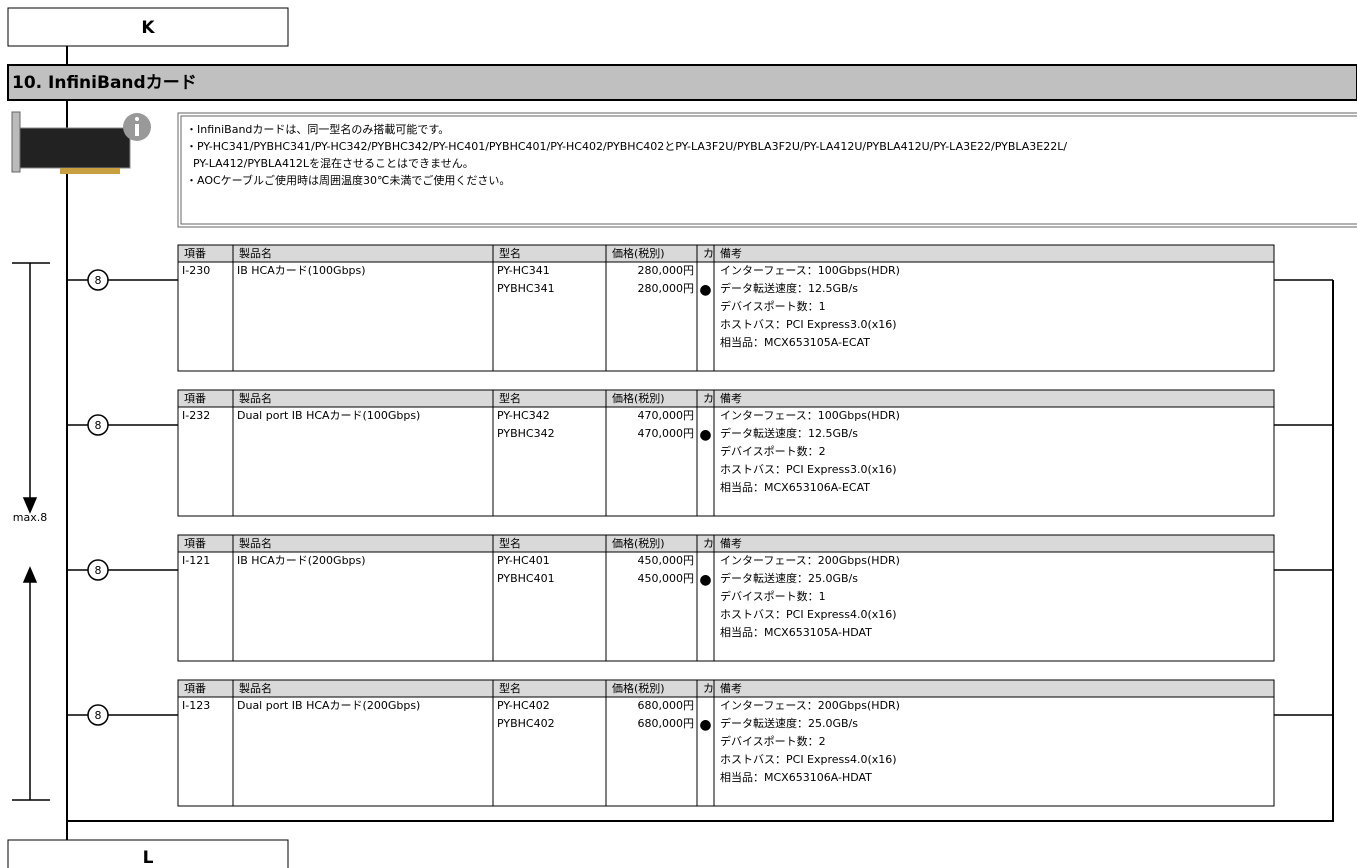 The image size is (1357, 868). Describe the element at coordinates (301, 560) in the screenshot. I see `product-name: IB HCAカード(200Gbps)` at that location.